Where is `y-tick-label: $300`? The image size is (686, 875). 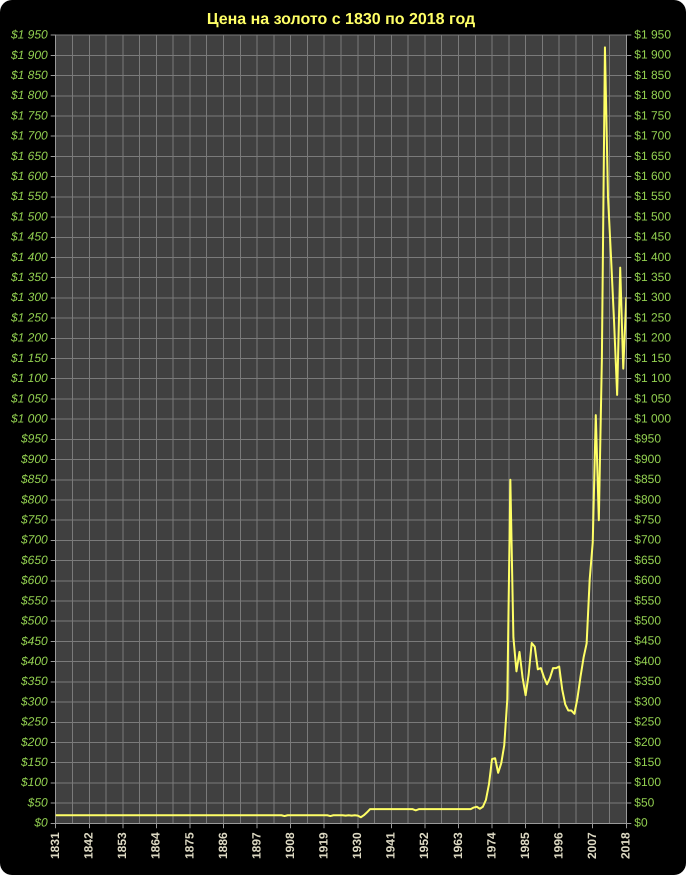 y-tick-label: $300 is located at coordinates (34, 701).